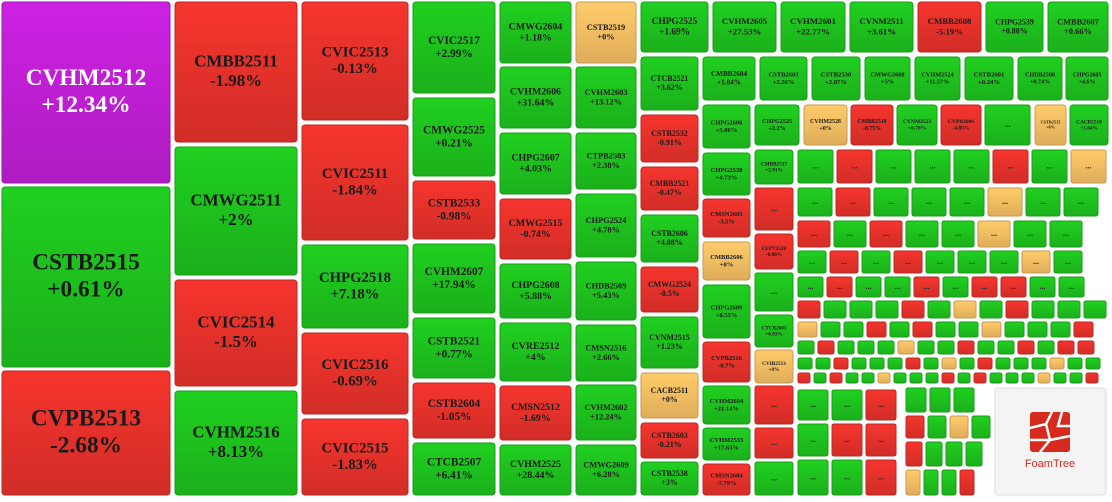  I want to click on tile: CMBB2511-1.98%, so click(236, 72).